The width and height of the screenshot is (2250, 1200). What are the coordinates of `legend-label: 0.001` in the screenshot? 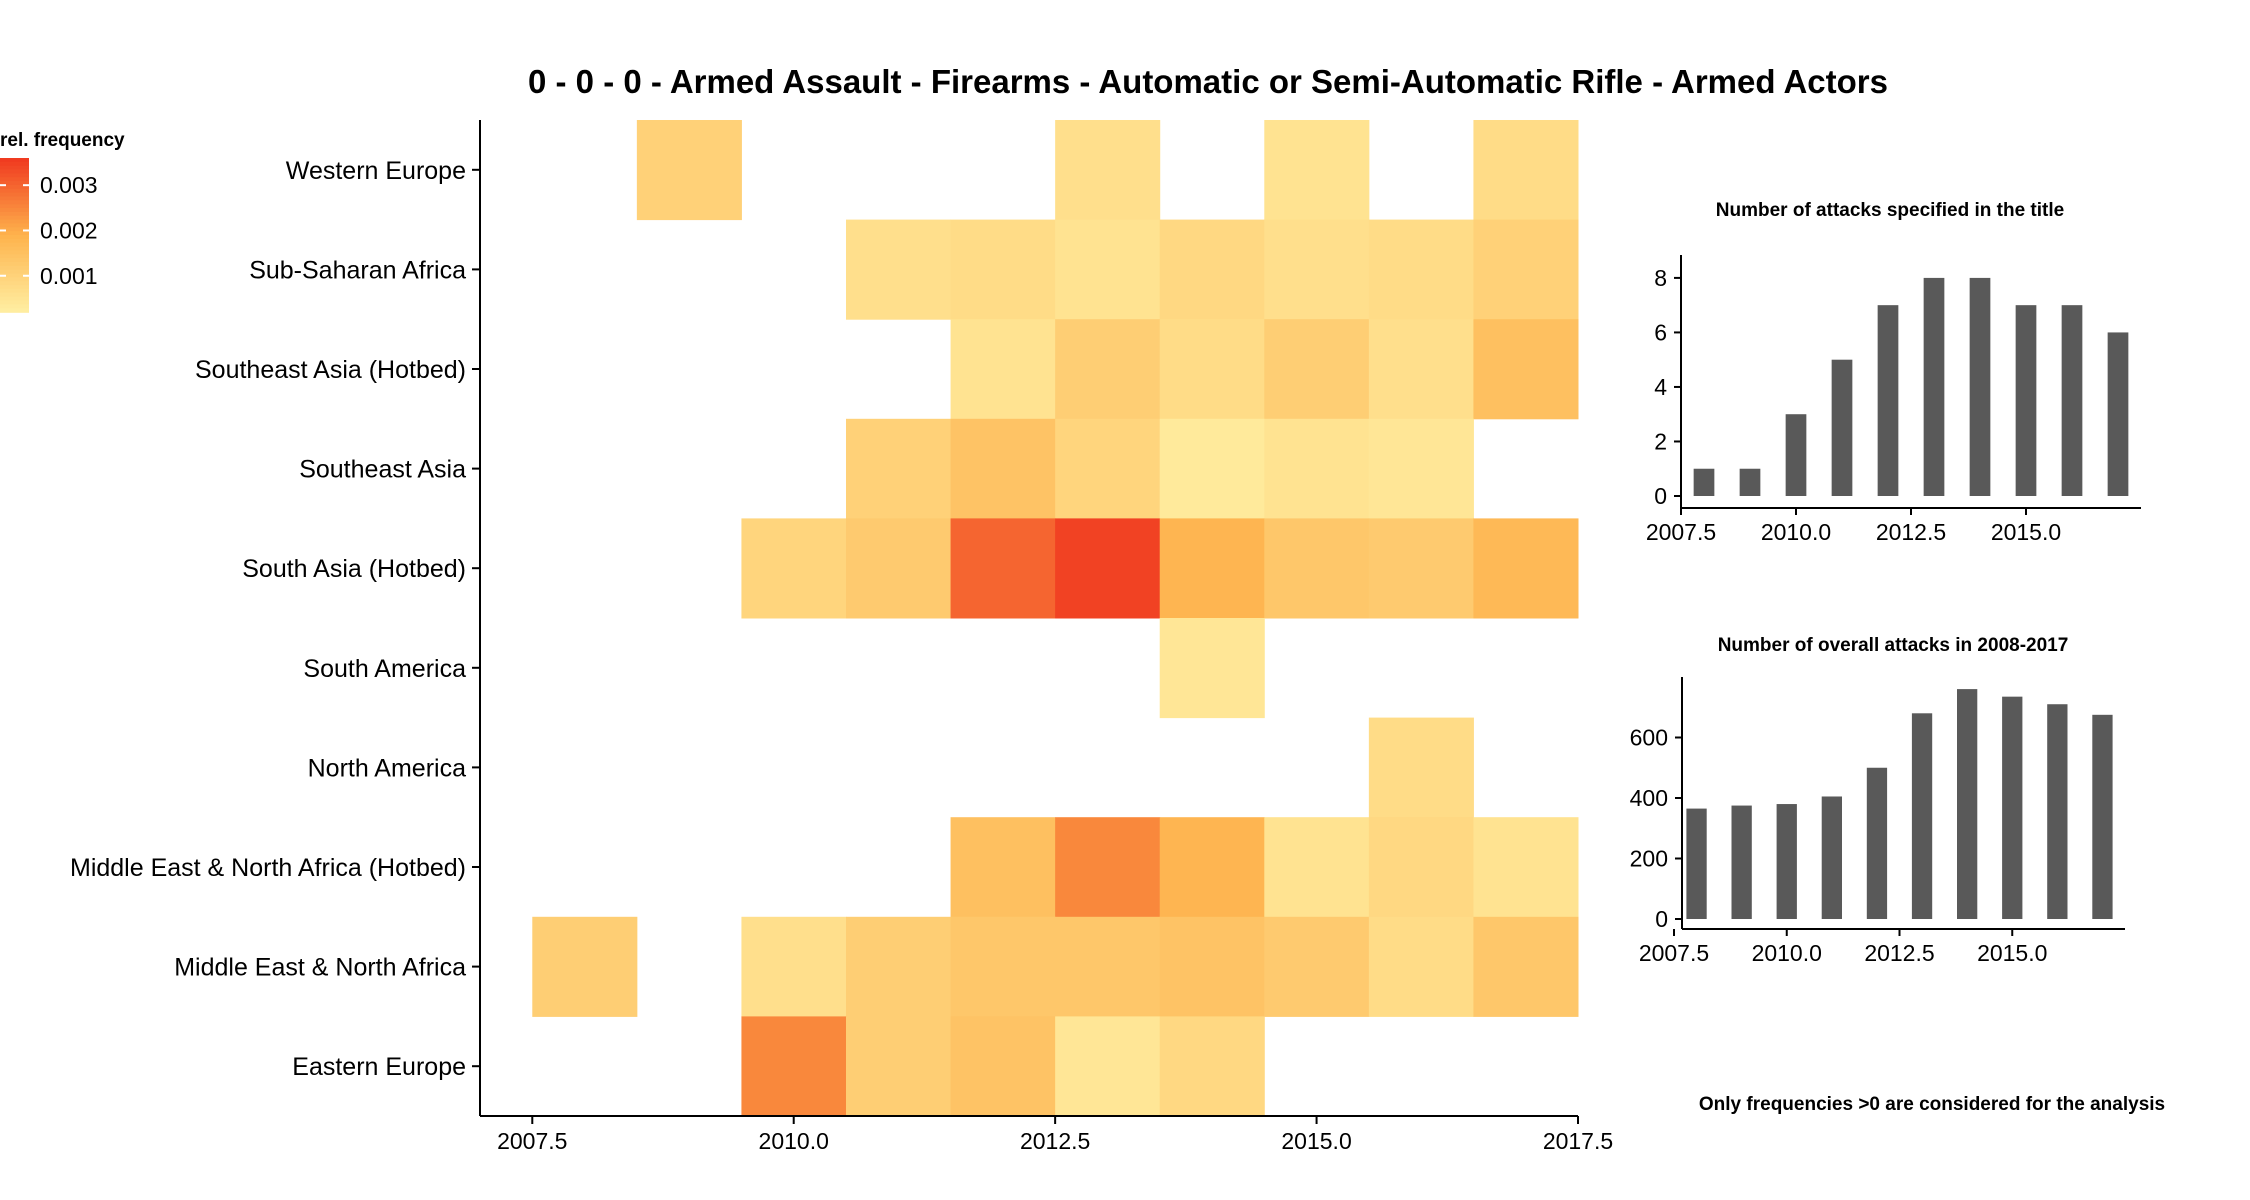 It's located at (69, 276).